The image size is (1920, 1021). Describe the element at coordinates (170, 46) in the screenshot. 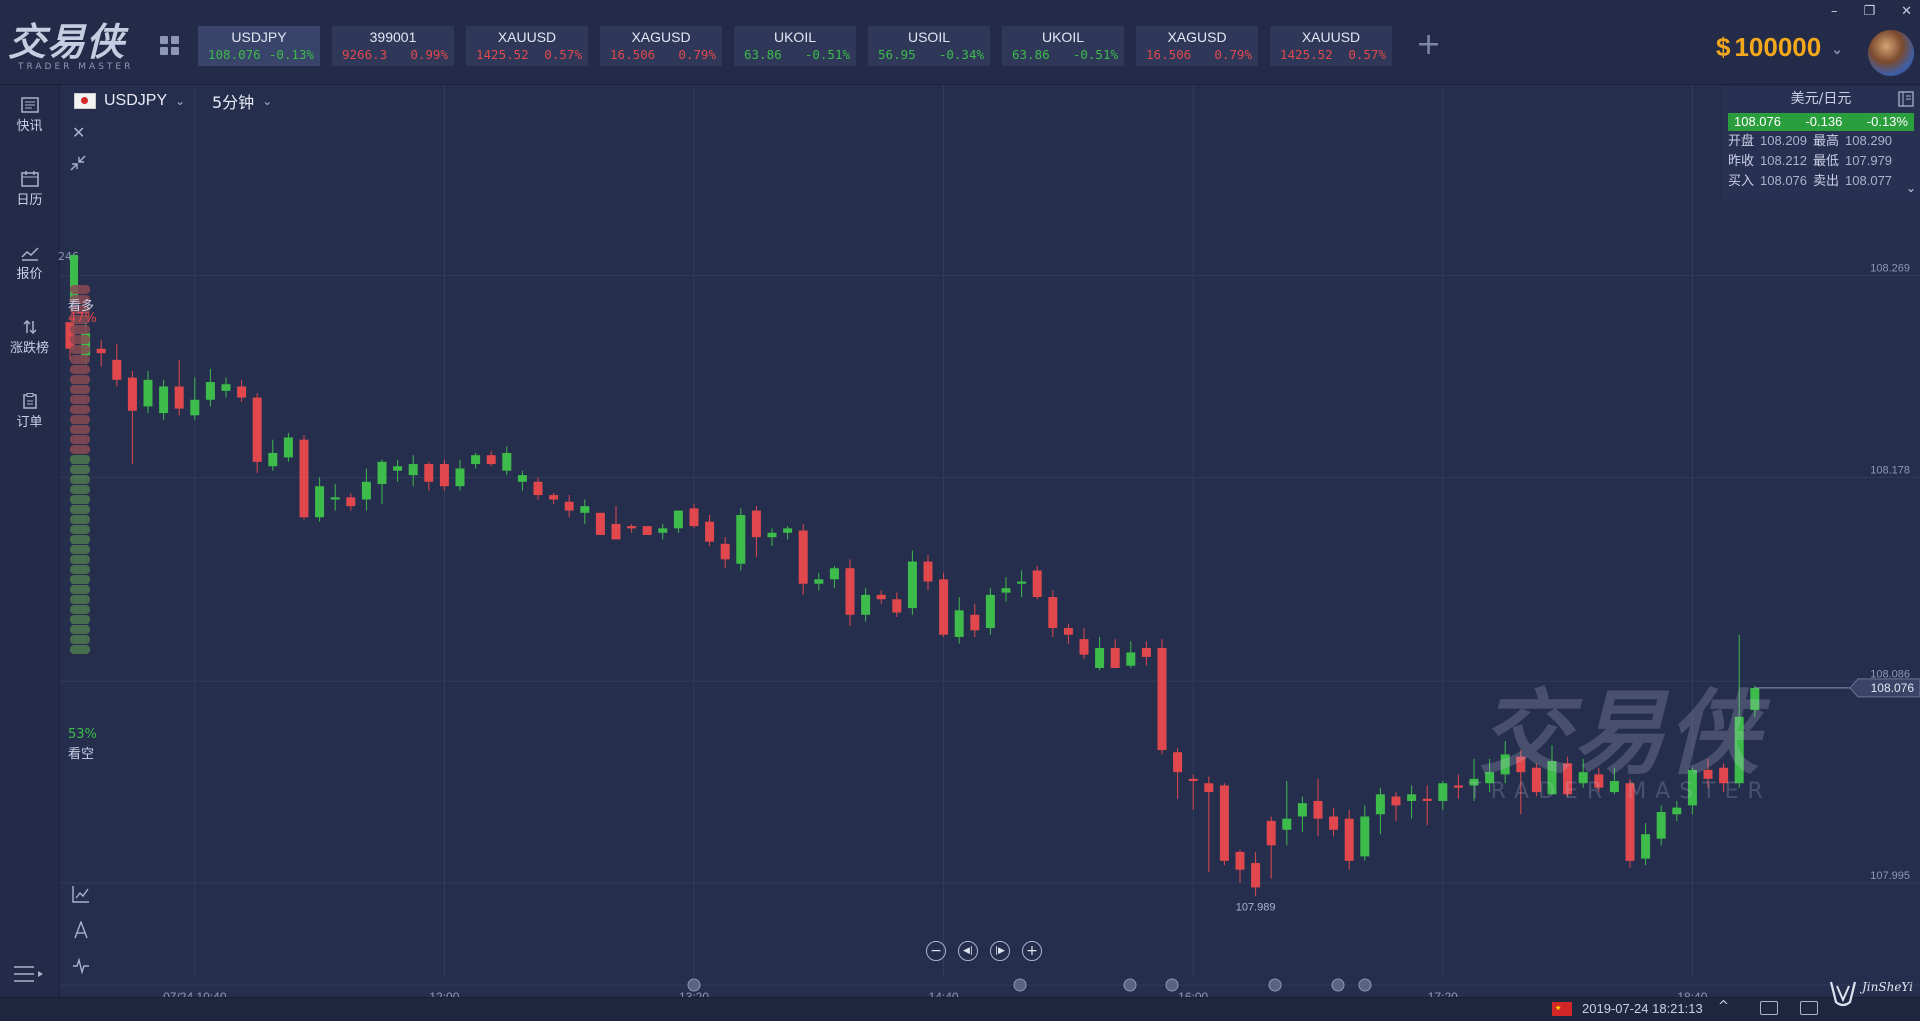

I see `apps-grid-icon` at that location.